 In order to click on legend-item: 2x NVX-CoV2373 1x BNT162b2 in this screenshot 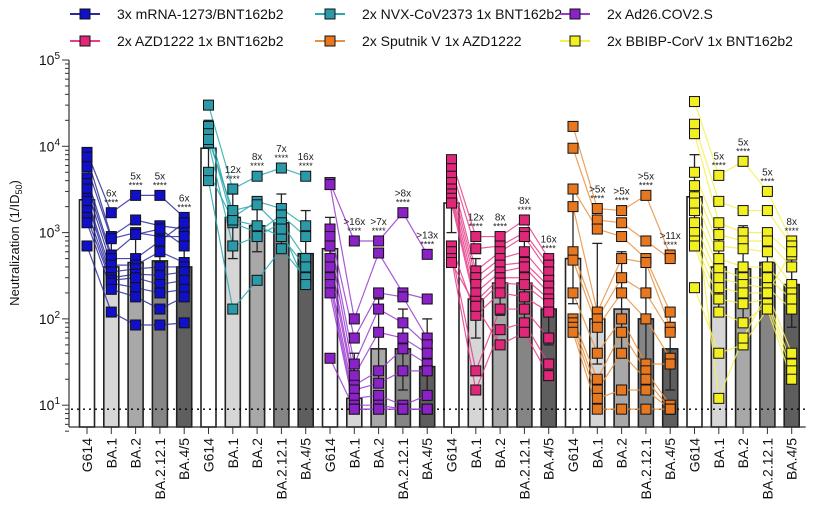, I will do `click(438, 14)`.